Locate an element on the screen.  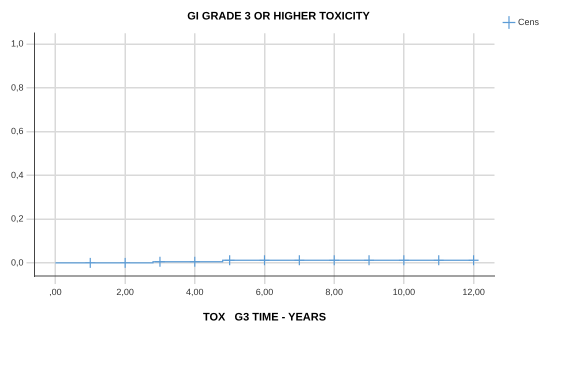
x-tick-label: 10,00 is located at coordinates (404, 291).